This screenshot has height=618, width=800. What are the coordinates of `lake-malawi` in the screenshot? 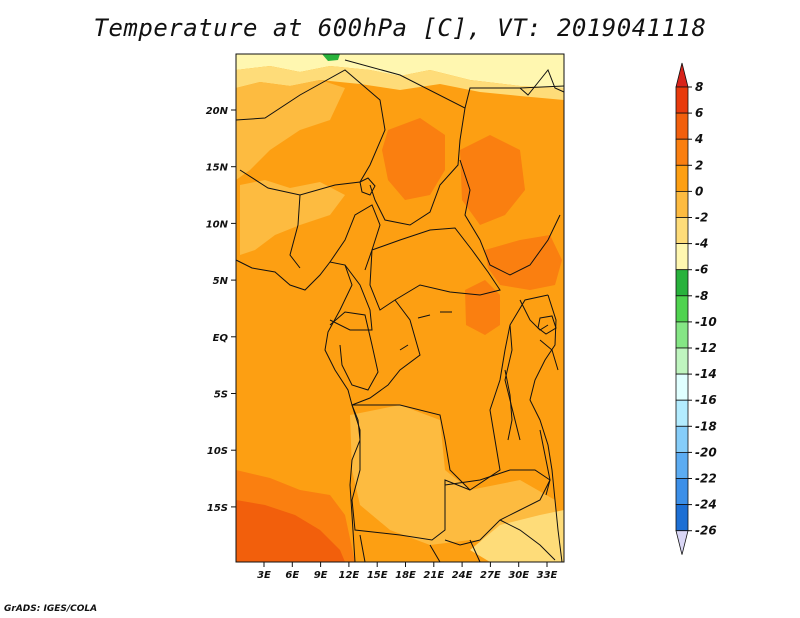 It's located at (545, 462).